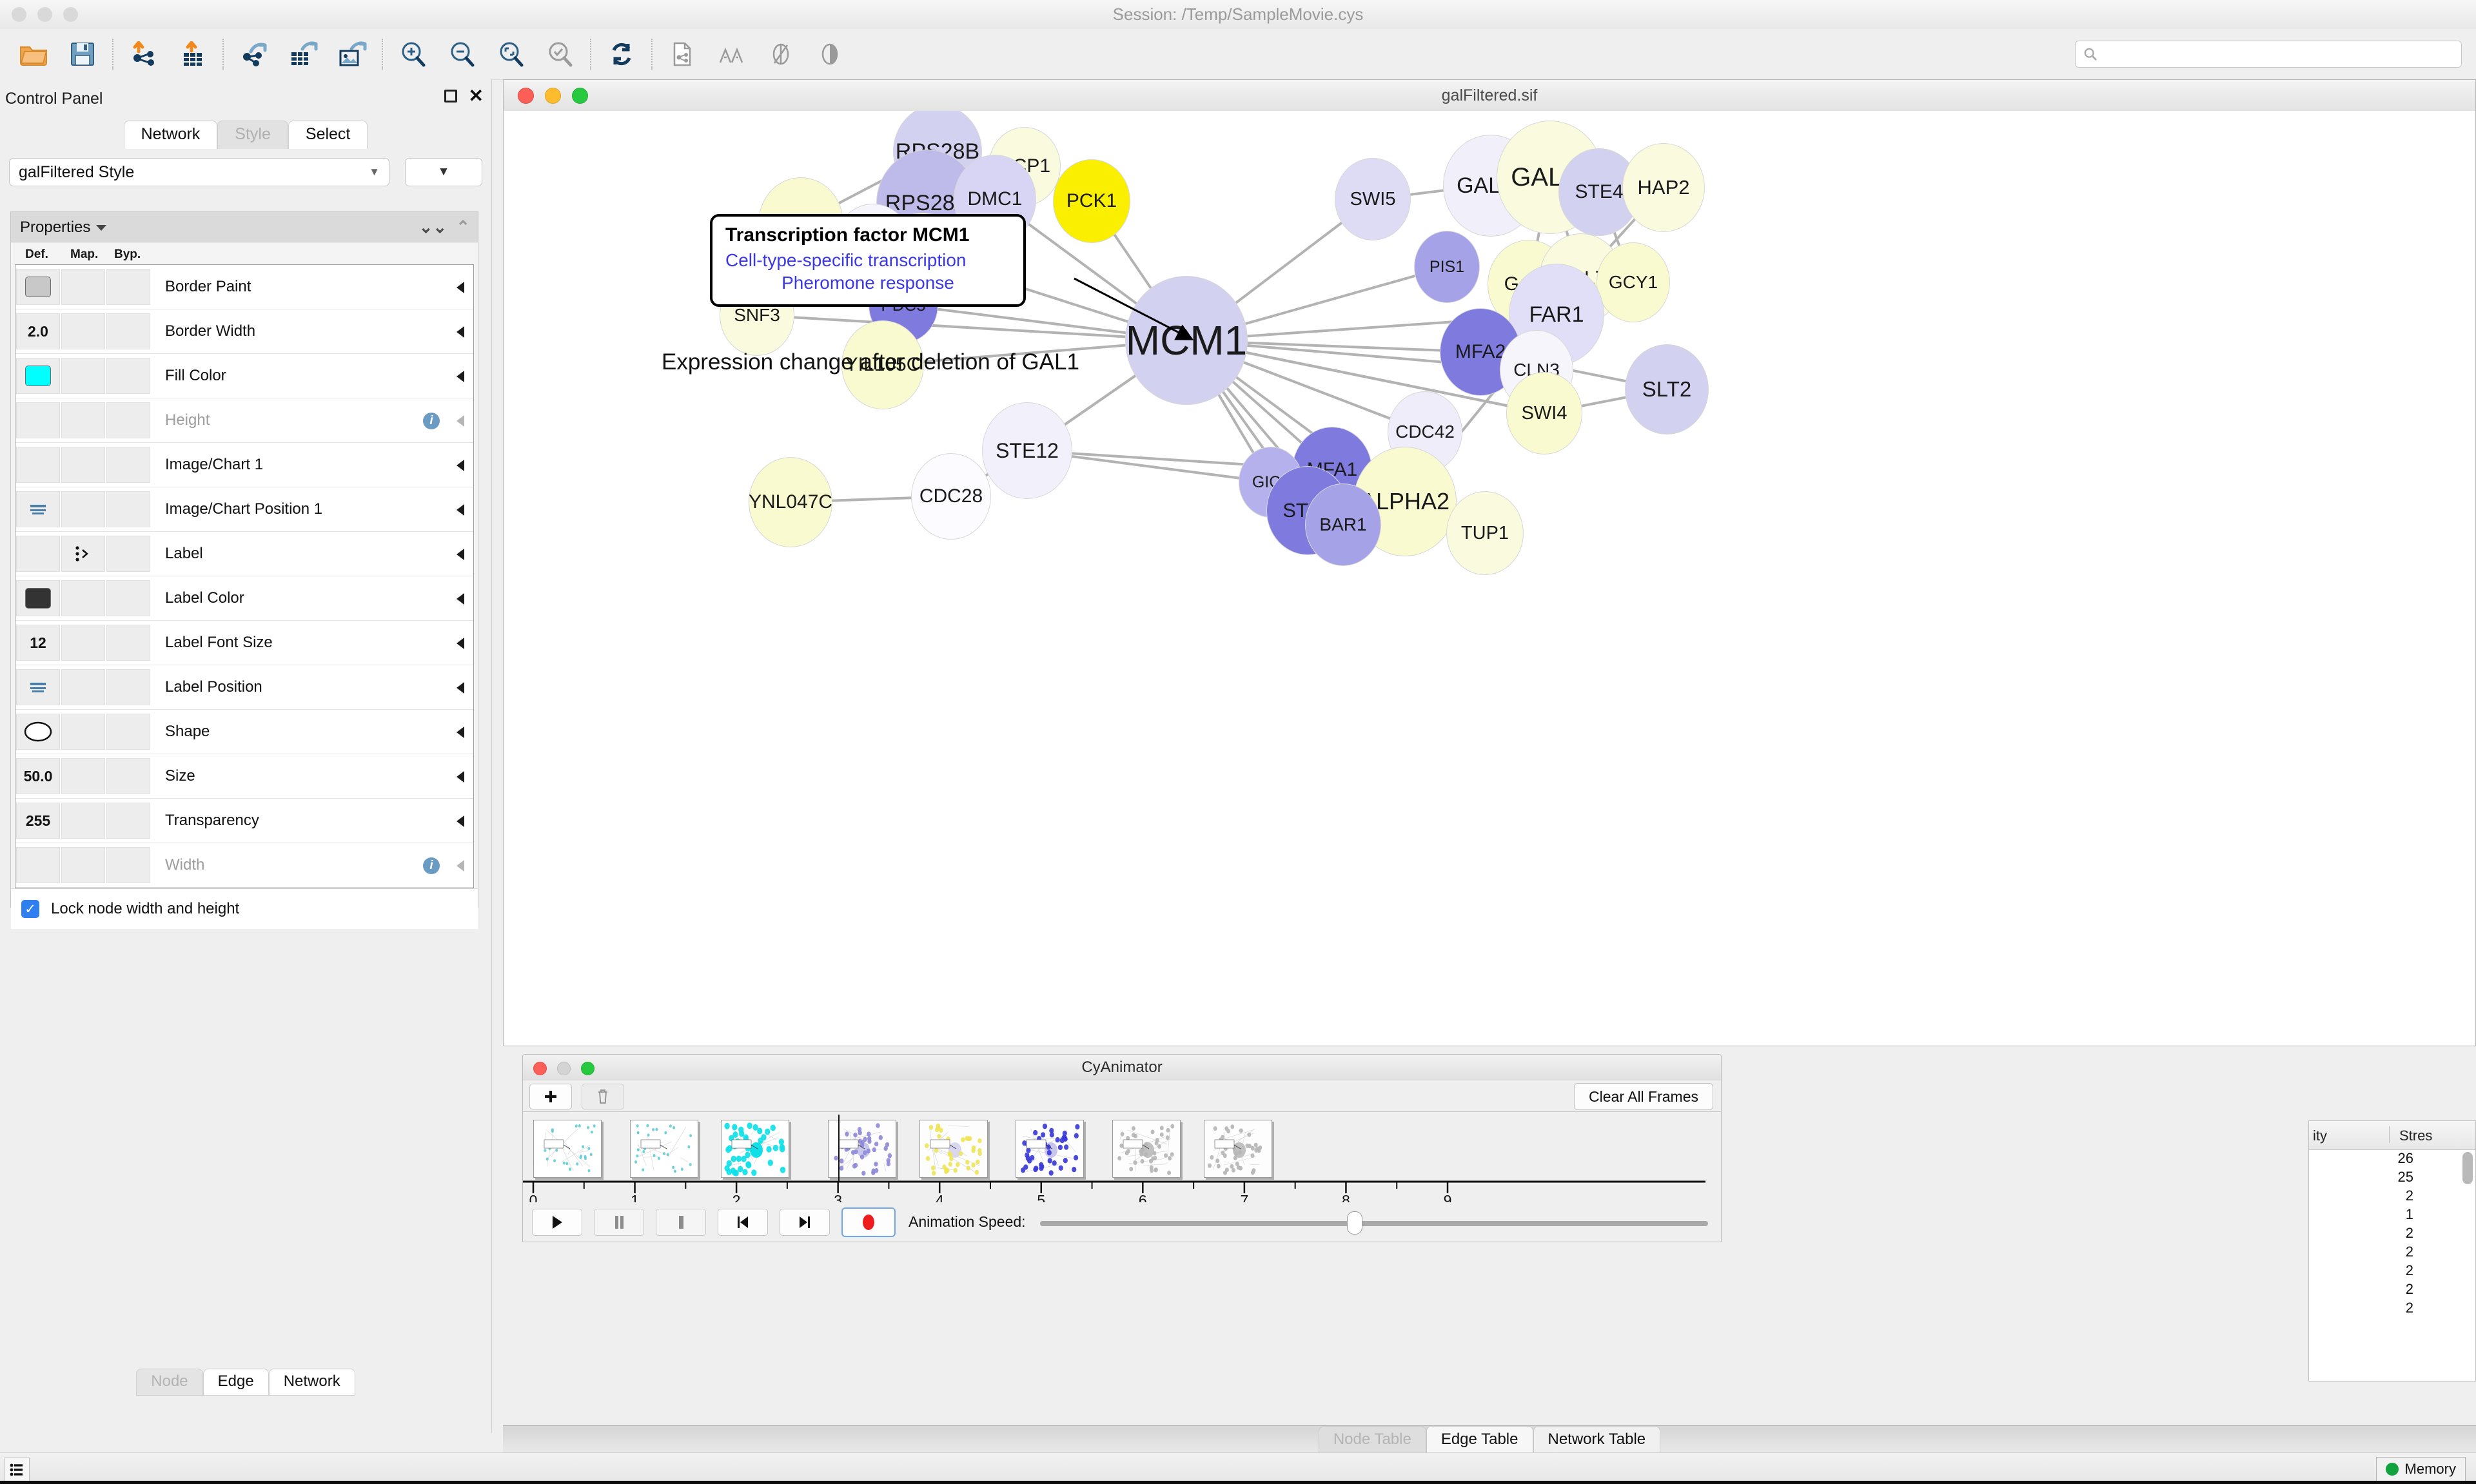 This screenshot has height=1484, width=2476. I want to click on network-node: PCK1, so click(1091, 201).